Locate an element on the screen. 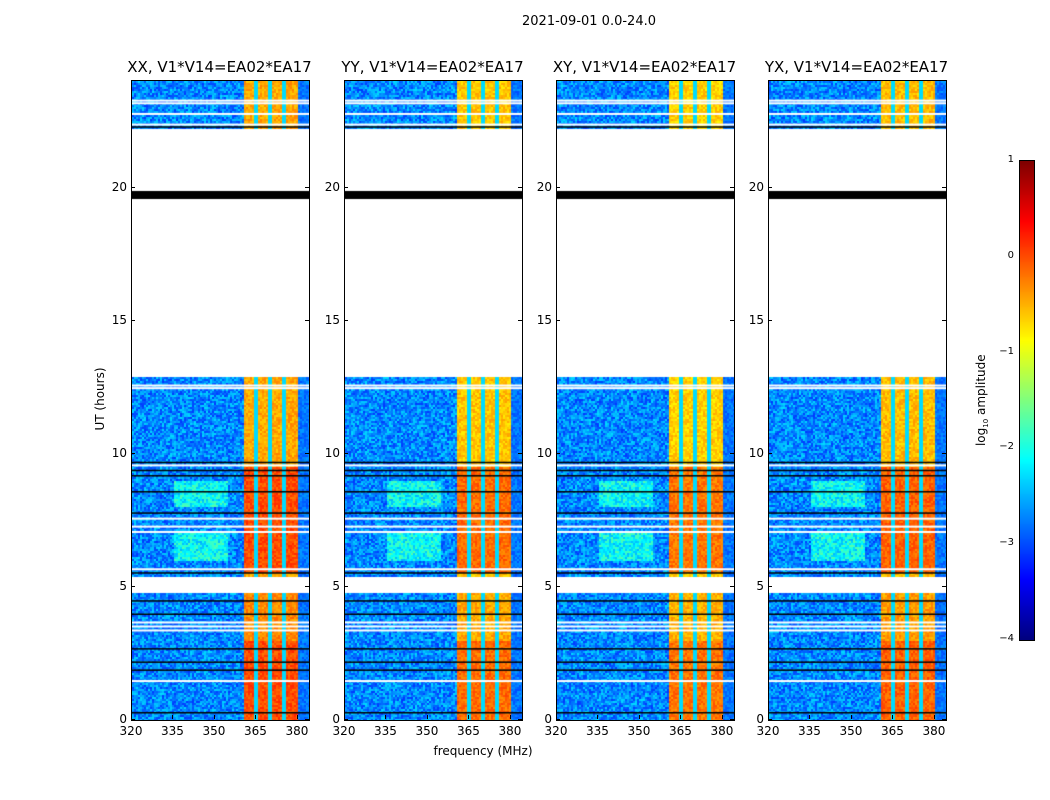  colorbar-tick-label: −1 is located at coordinates (1006, 351).